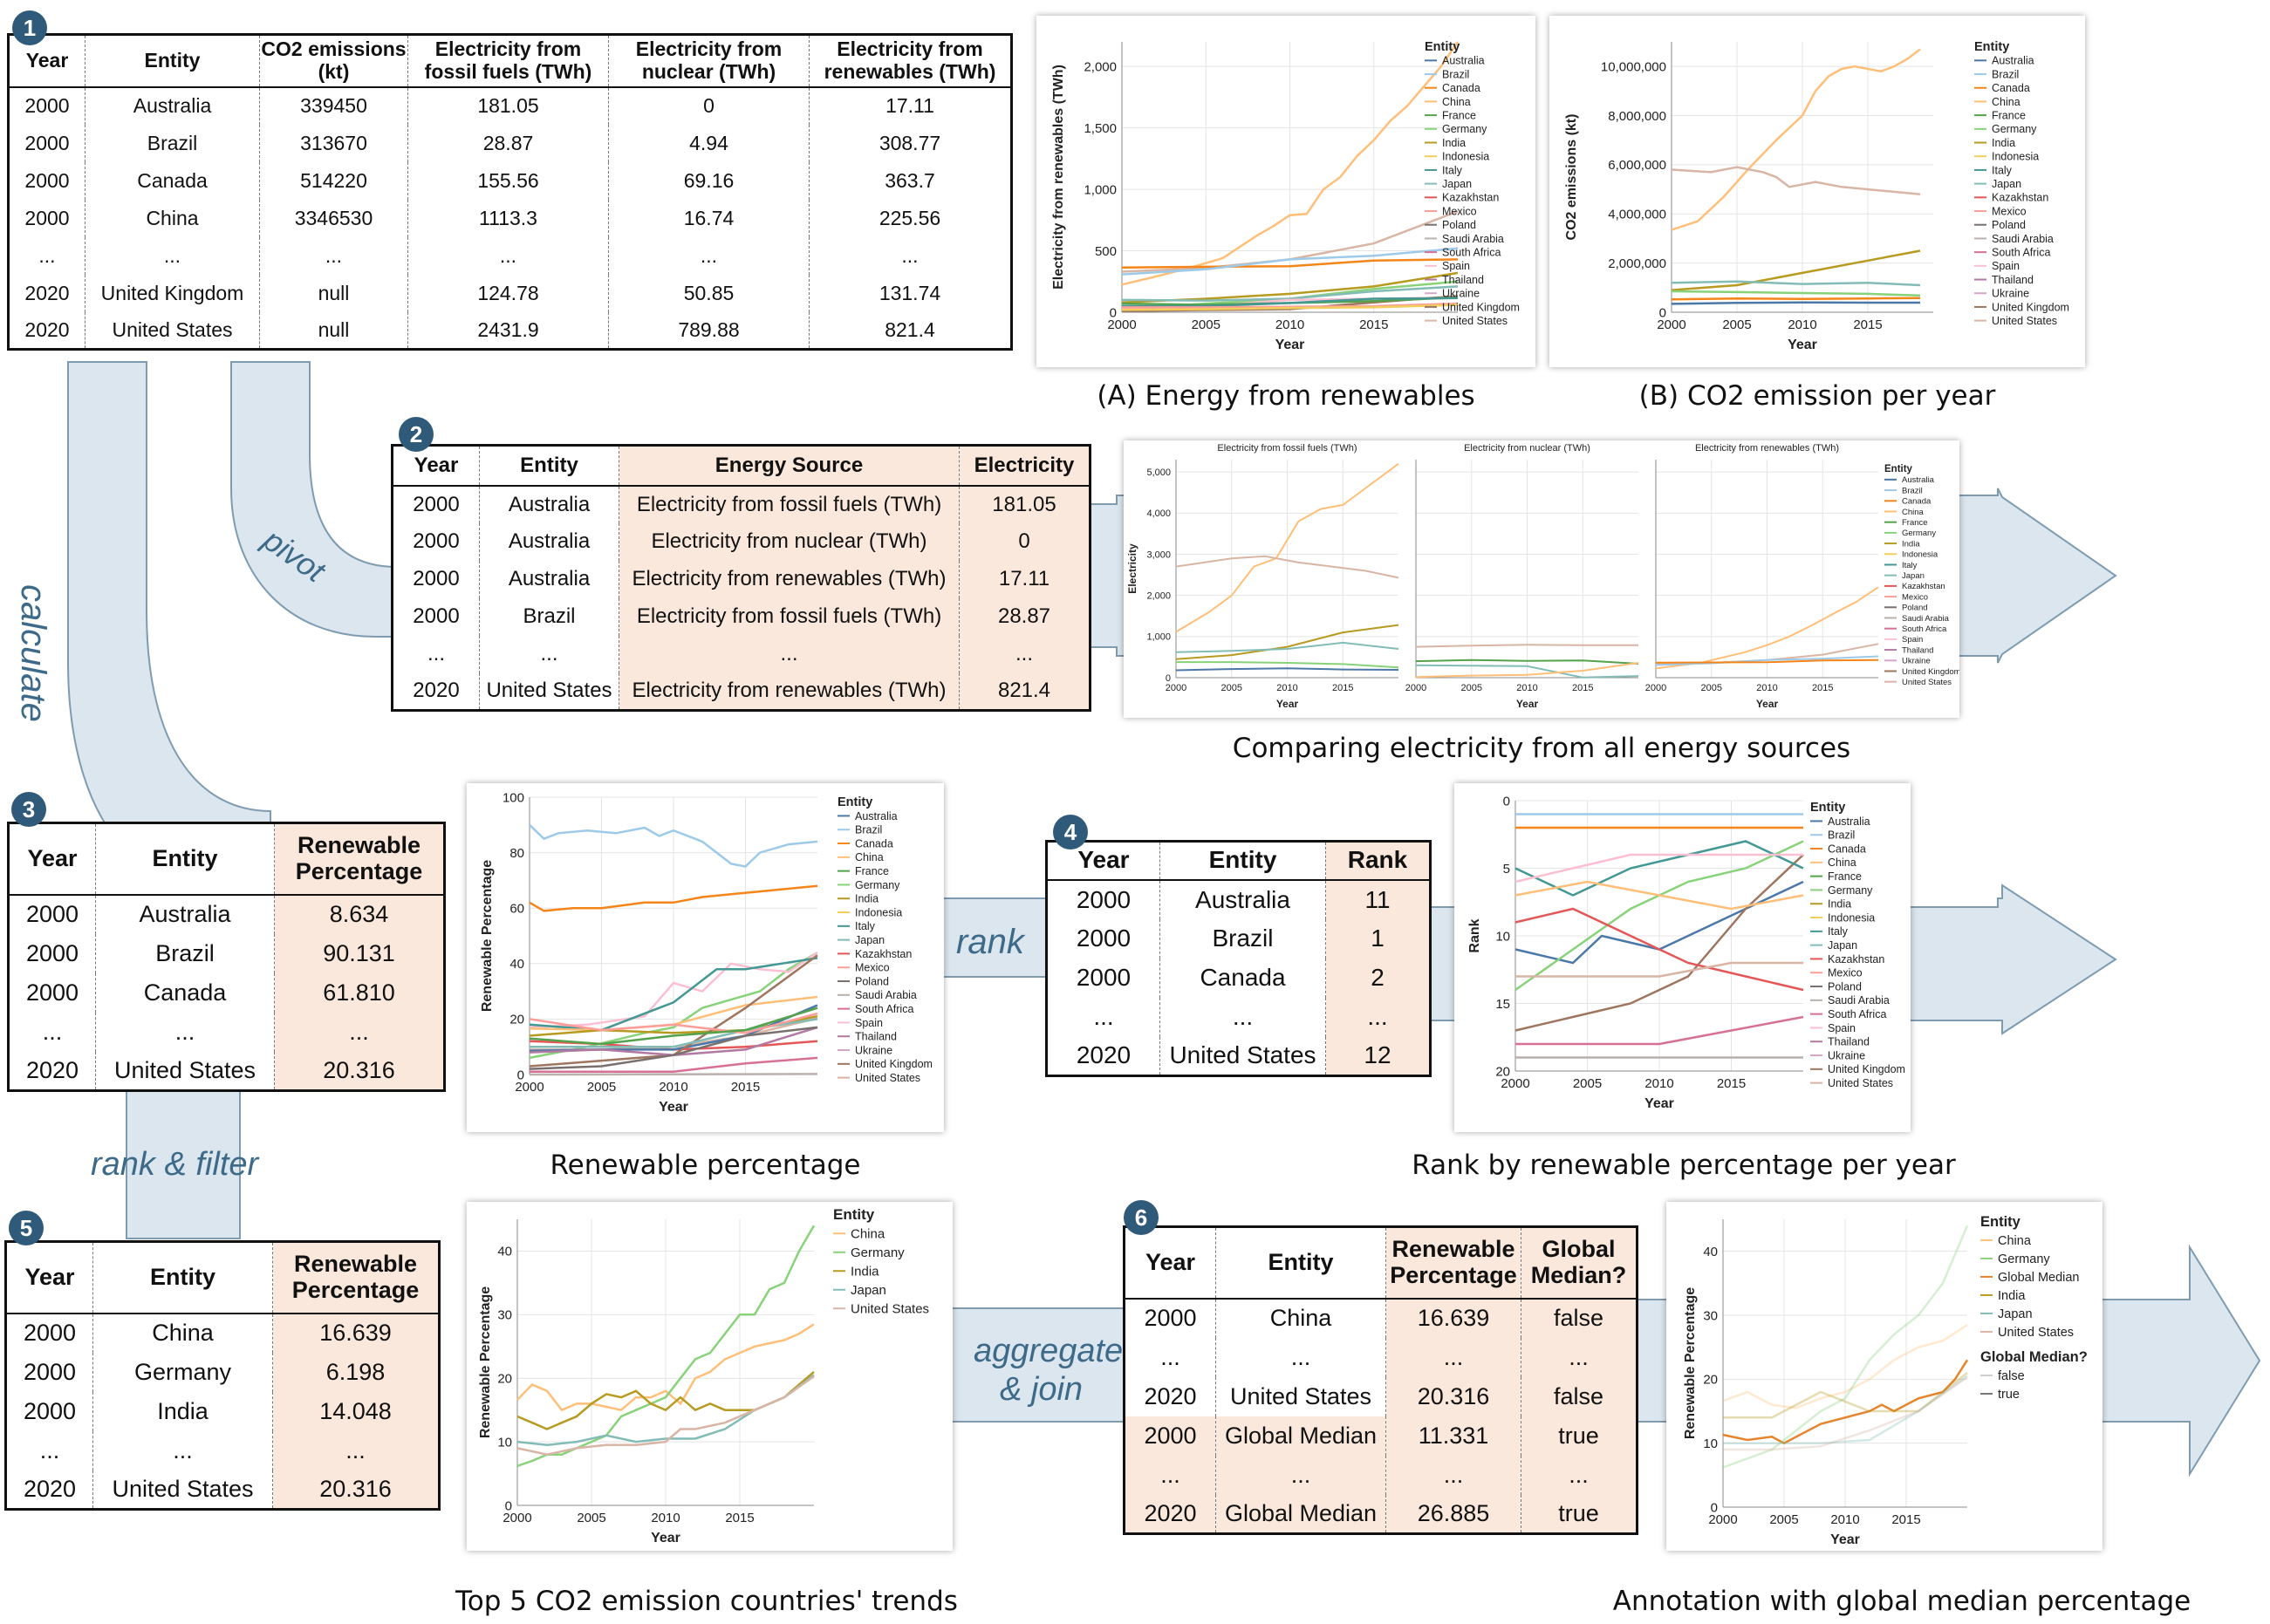 The height and width of the screenshot is (1624, 2270). I want to click on series-line-spain, so click(673, 990).